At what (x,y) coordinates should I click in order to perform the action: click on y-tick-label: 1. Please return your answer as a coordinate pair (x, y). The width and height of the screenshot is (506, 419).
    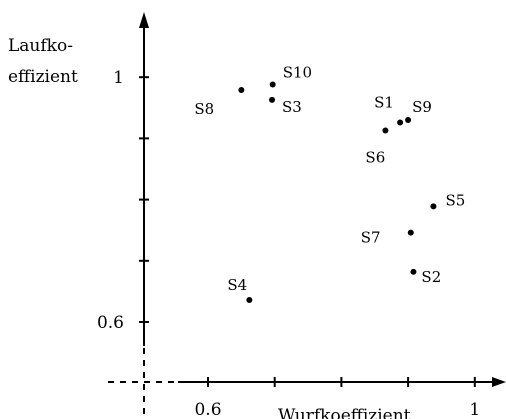
    Looking at the image, I should click on (118, 78).